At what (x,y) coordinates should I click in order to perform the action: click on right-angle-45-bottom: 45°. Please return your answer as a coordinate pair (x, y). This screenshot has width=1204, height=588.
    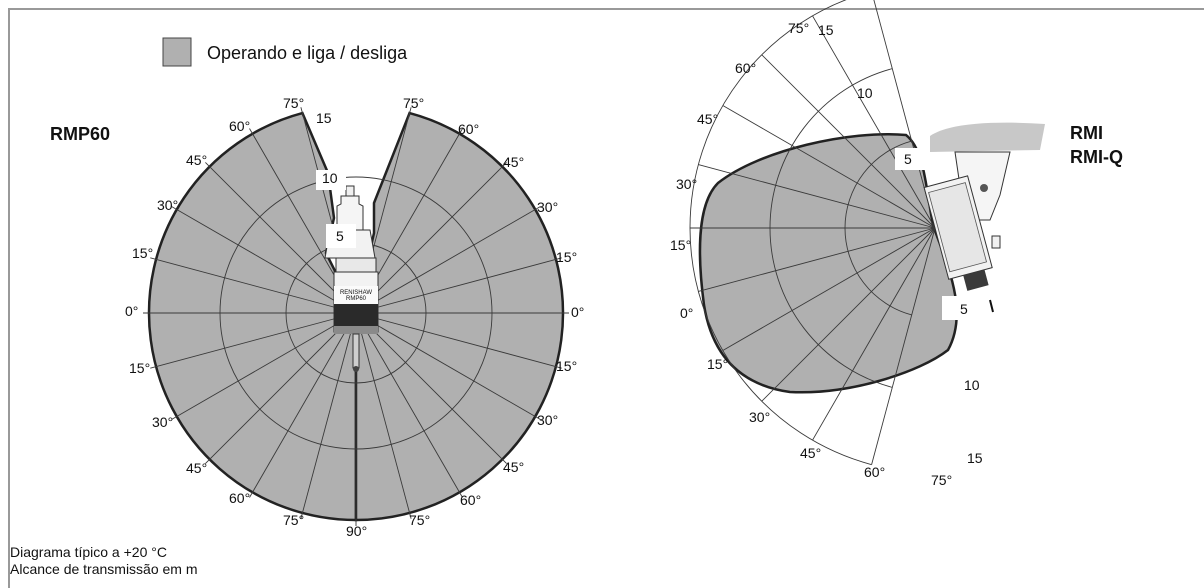
    Looking at the image, I should click on (810, 453).